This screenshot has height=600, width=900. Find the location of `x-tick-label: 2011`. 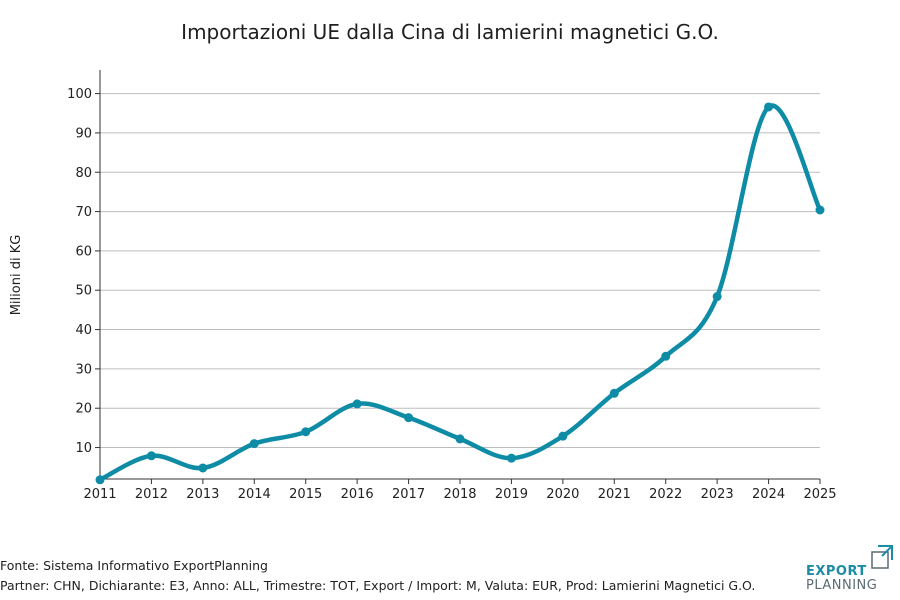

x-tick-label: 2011 is located at coordinates (99, 494).